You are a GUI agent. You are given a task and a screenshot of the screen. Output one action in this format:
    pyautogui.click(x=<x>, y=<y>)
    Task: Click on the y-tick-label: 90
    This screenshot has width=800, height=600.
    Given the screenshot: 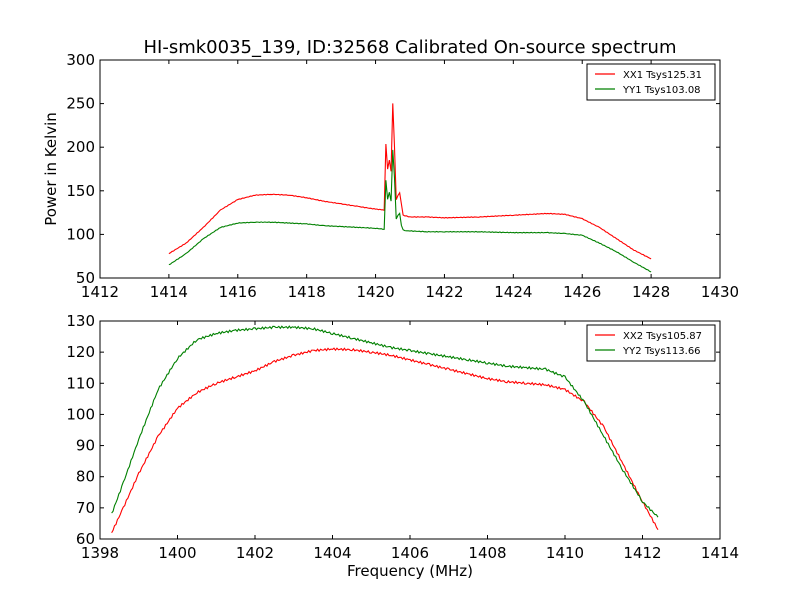 What is the action you would take?
    pyautogui.click(x=85, y=446)
    